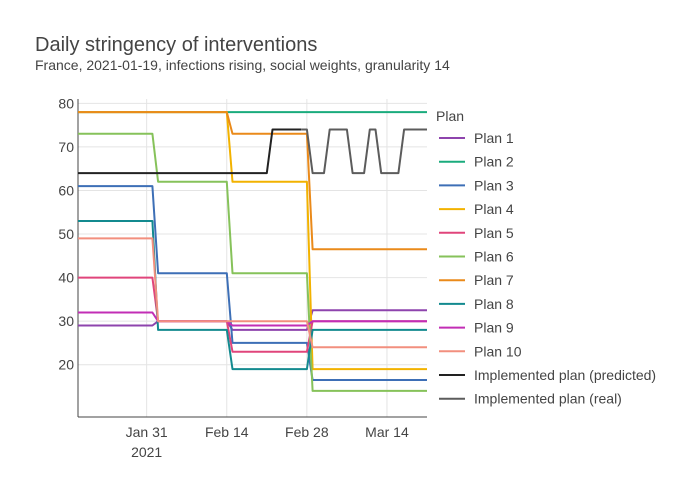 The image size is (700, 500). I want to click on y-tick-label: 60, so click(66, 190).